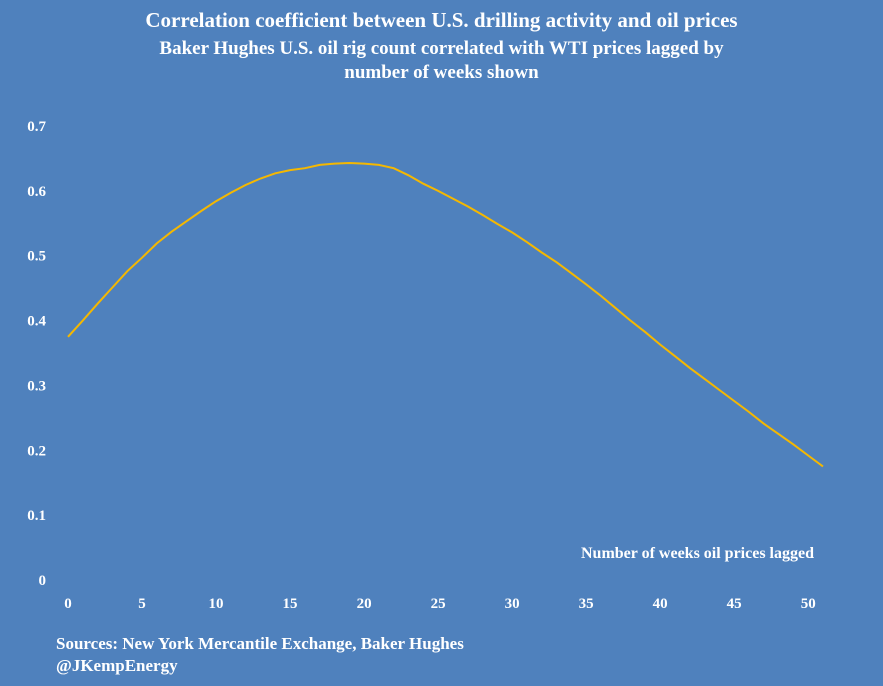  I want to click on y-tick-label: 0.1, so click(36, 516).